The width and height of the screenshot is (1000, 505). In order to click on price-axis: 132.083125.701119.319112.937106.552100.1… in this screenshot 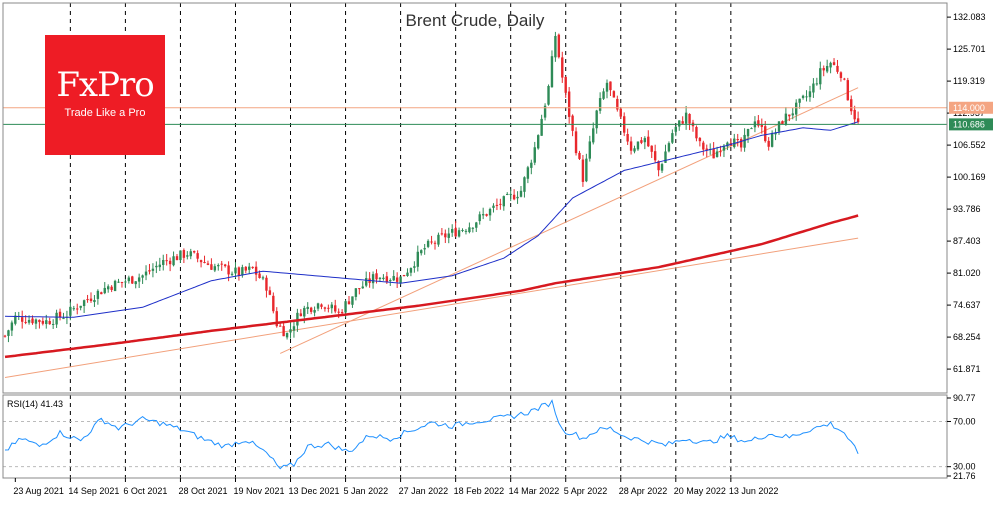, I will do `click(970, 193)`.